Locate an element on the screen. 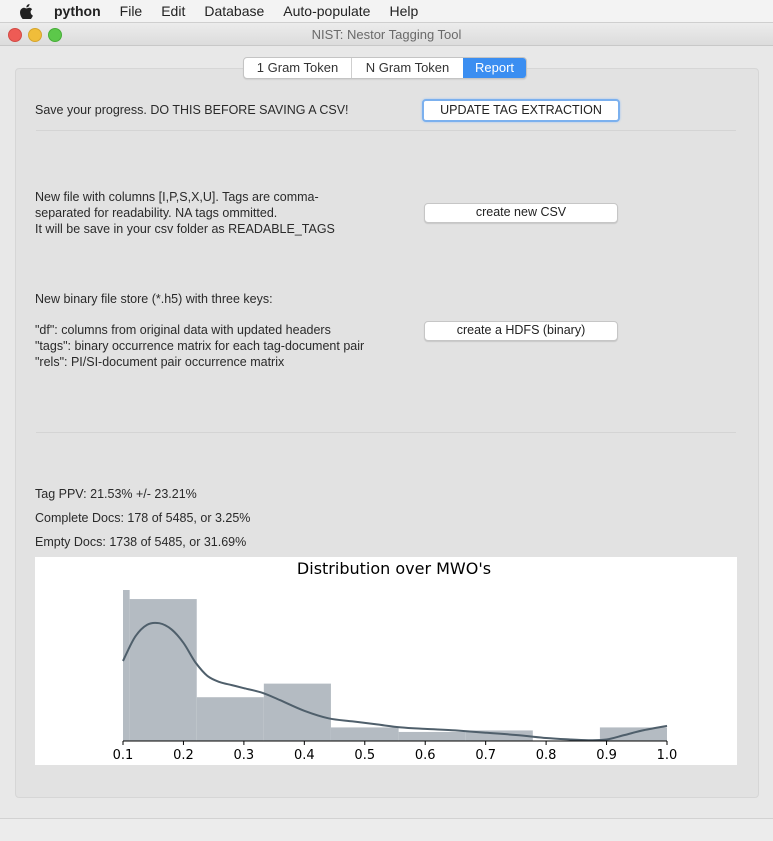 The height and width of the screenshot is (841, 773). chart-title: Distribution over MWO's is located at coordinates (394, 568).